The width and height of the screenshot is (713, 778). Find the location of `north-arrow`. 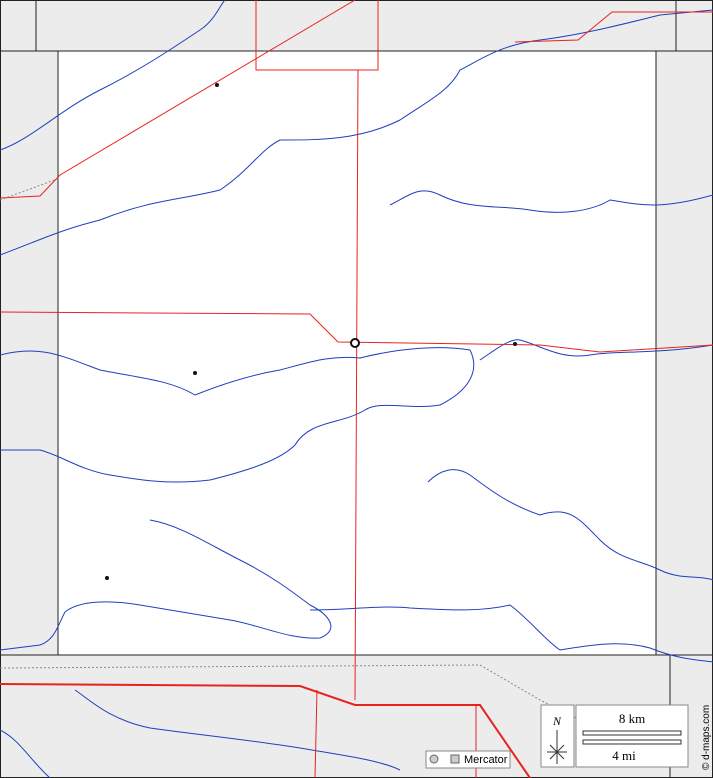

north-arrow is located at coordinates (557, 747).